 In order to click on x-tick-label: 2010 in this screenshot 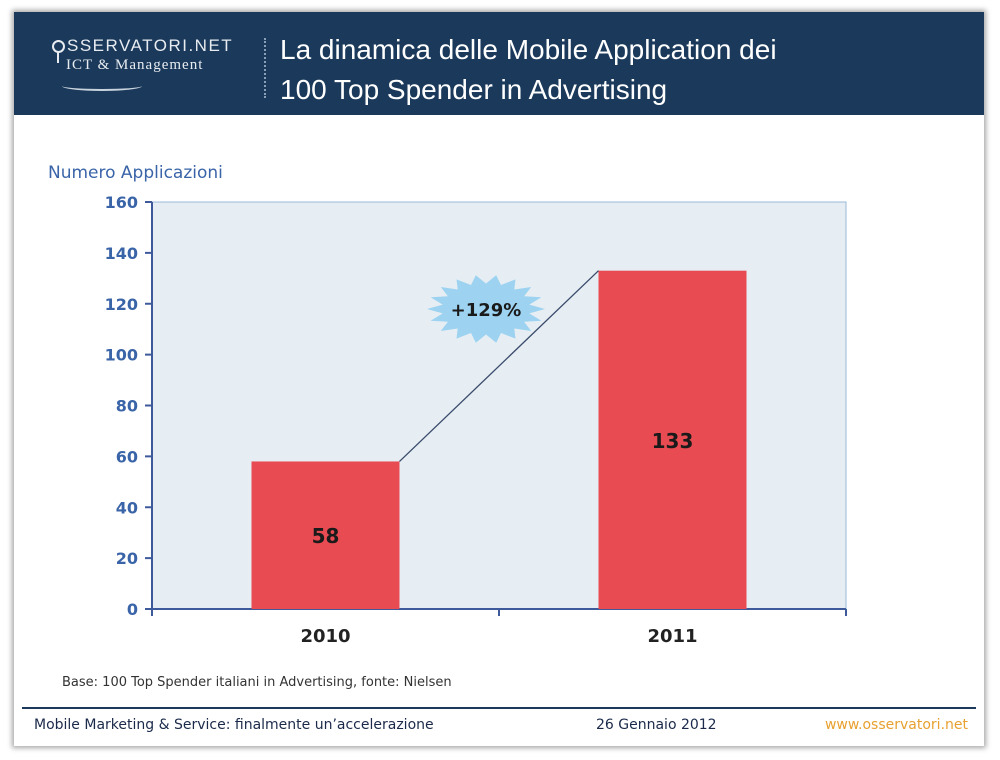, I will do `click(325, 636)`.